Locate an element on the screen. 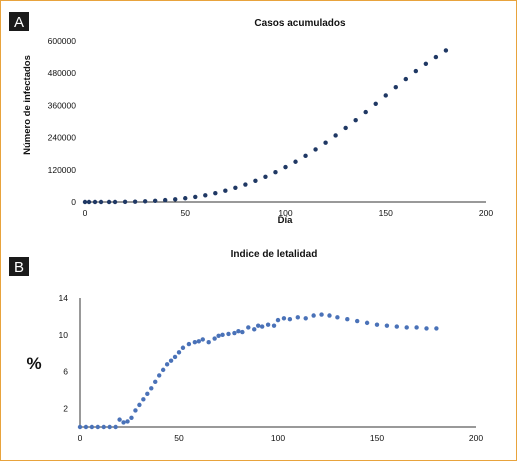  y-tick-label: 480000 is located at coordinates (62, 73).